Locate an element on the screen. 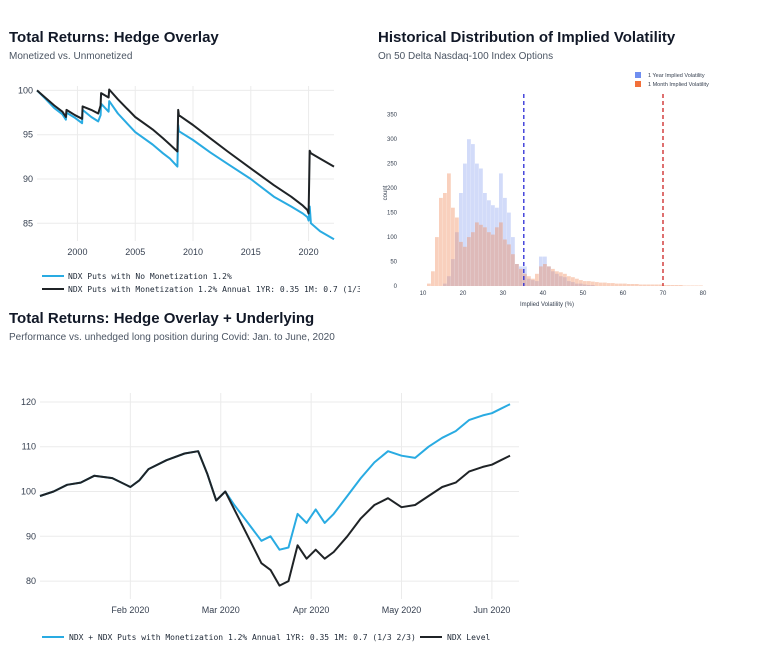 This screenshot has width=760, height=657. legend-label-2: 1 Month Implied Volatility is located at coordinates (678, 85).